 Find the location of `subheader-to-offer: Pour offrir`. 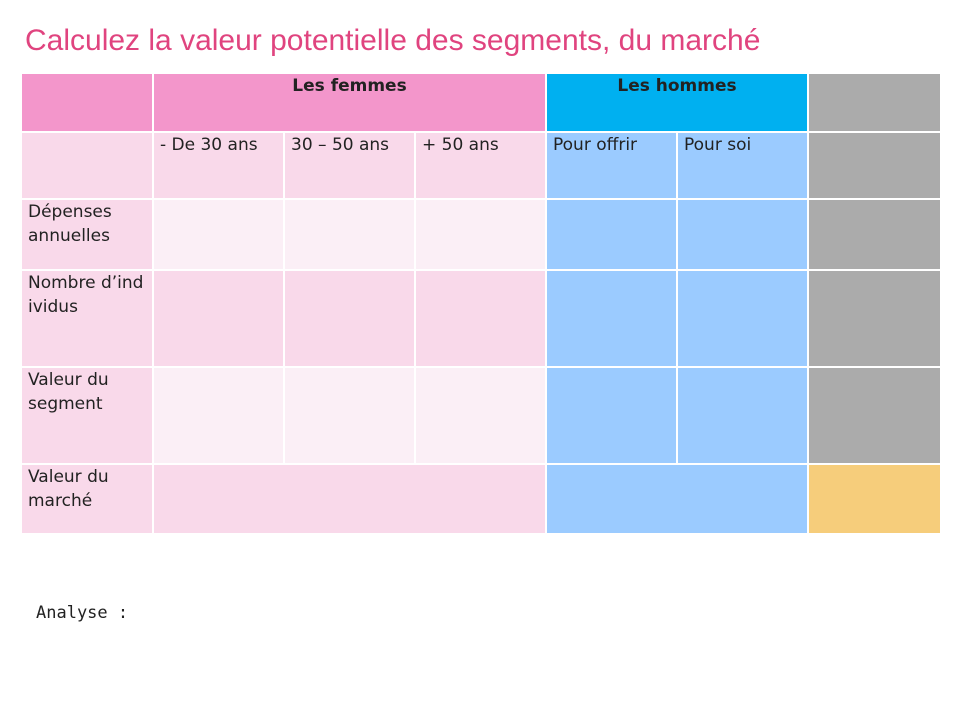

subheader-to-offer: Pour offrir is located at coordinates (611, 165).